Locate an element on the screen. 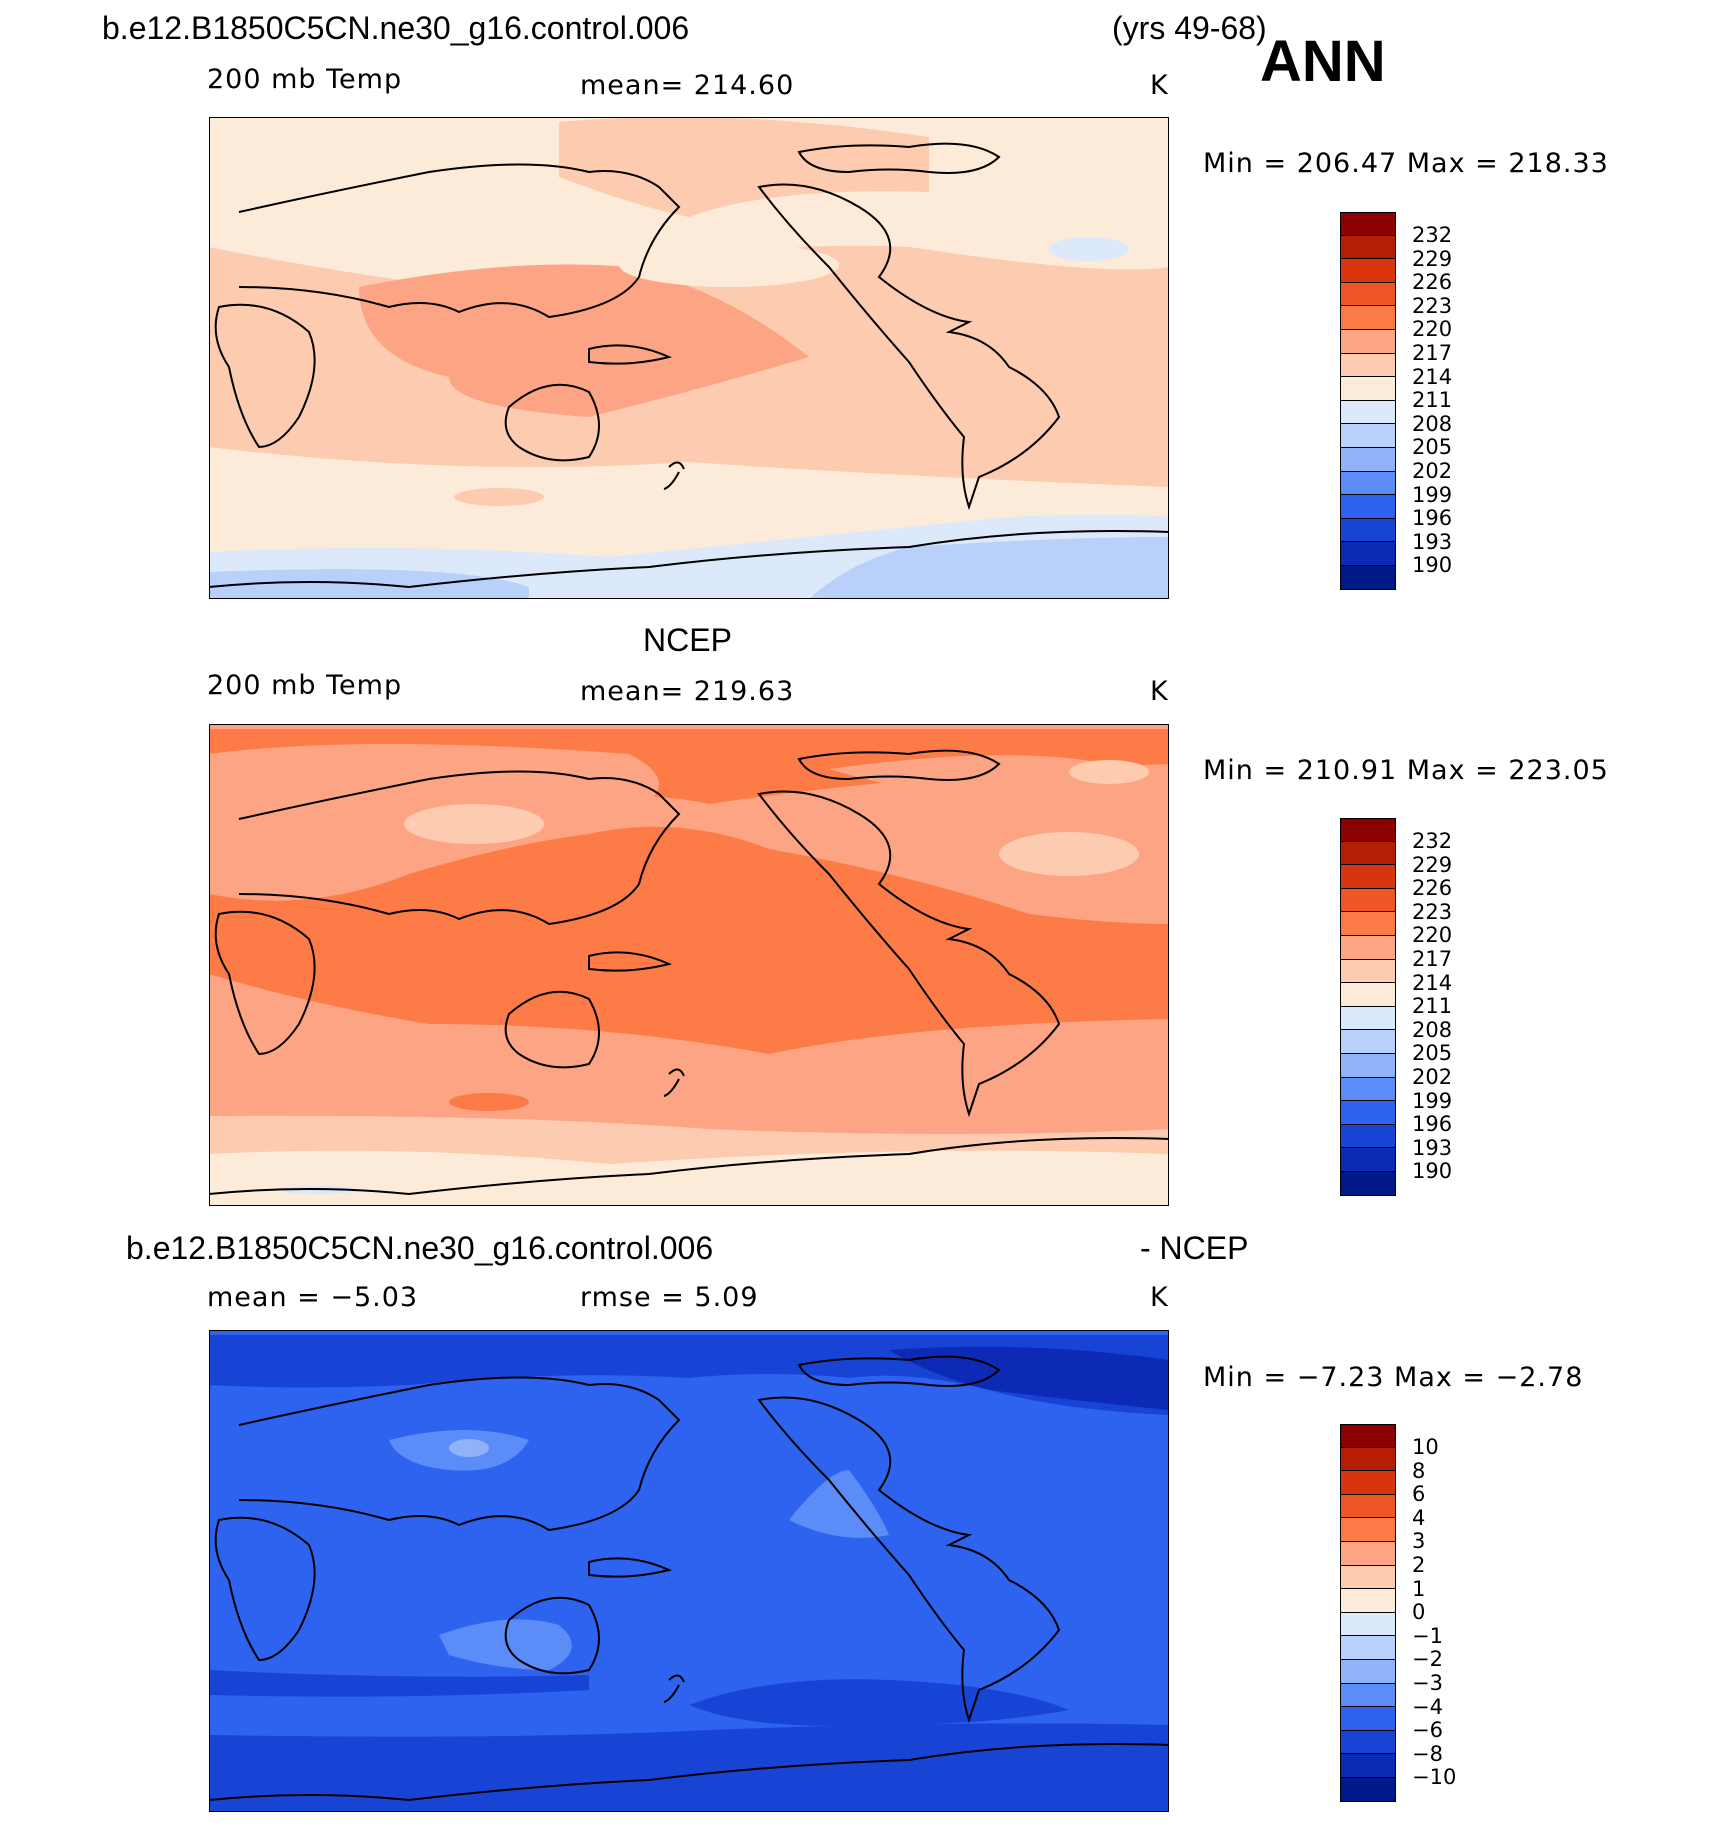 The width and height of the screenshot is (1710, 1836). cb2-label: 196 is located at coordinates (1432, 1124).